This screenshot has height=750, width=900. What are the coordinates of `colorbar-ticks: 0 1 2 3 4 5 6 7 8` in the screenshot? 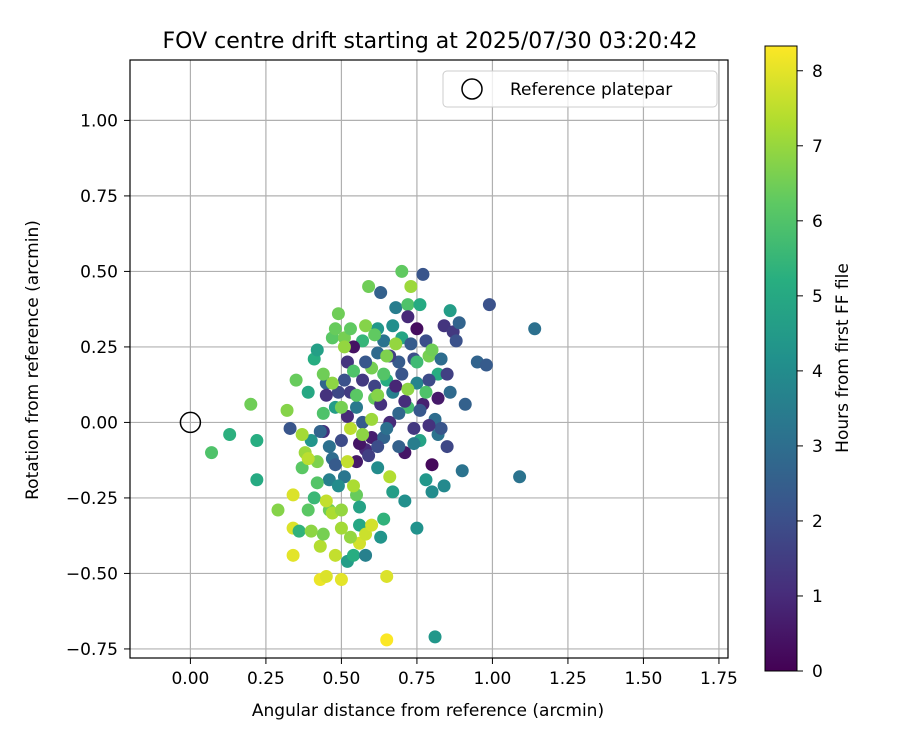 It's located at (810, 372).